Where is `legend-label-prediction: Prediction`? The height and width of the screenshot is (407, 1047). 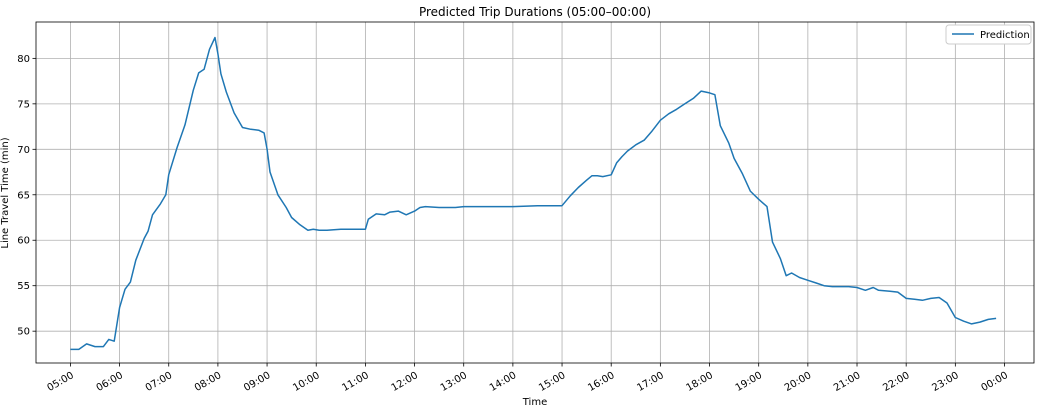 legend-label-prediction: Prediction is located at coordinates (1005, 35).